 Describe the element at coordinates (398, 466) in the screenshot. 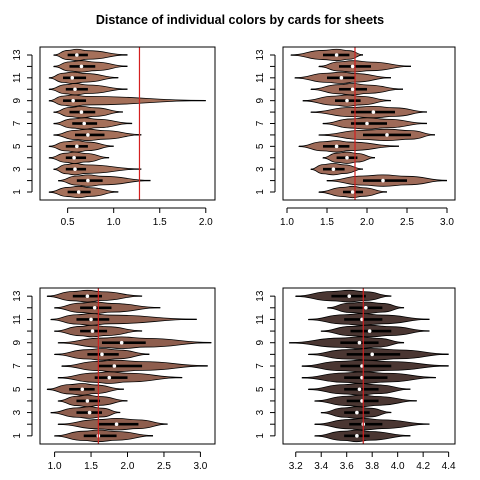

I see `x-tick-label: 4.0` at that location.